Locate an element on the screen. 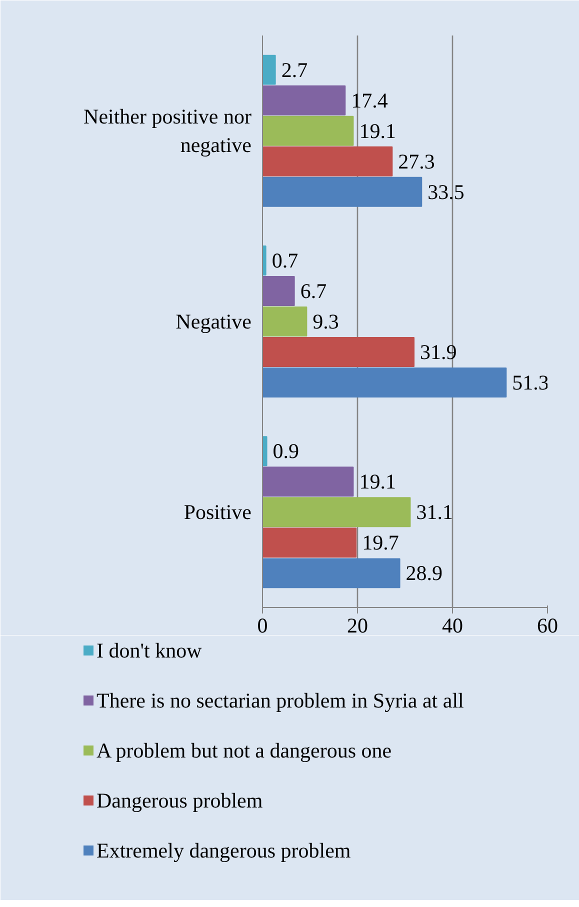 The image size is (579, 907). data-label: 9.3 is located at coordinates (325, 322).